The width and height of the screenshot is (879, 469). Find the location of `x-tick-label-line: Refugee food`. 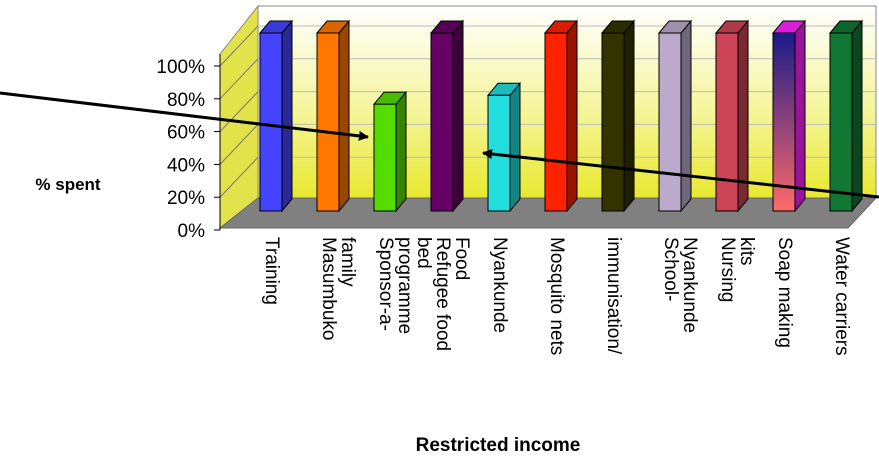

x-tick-label-line: Refugee food is located at coordinates (442, 294).